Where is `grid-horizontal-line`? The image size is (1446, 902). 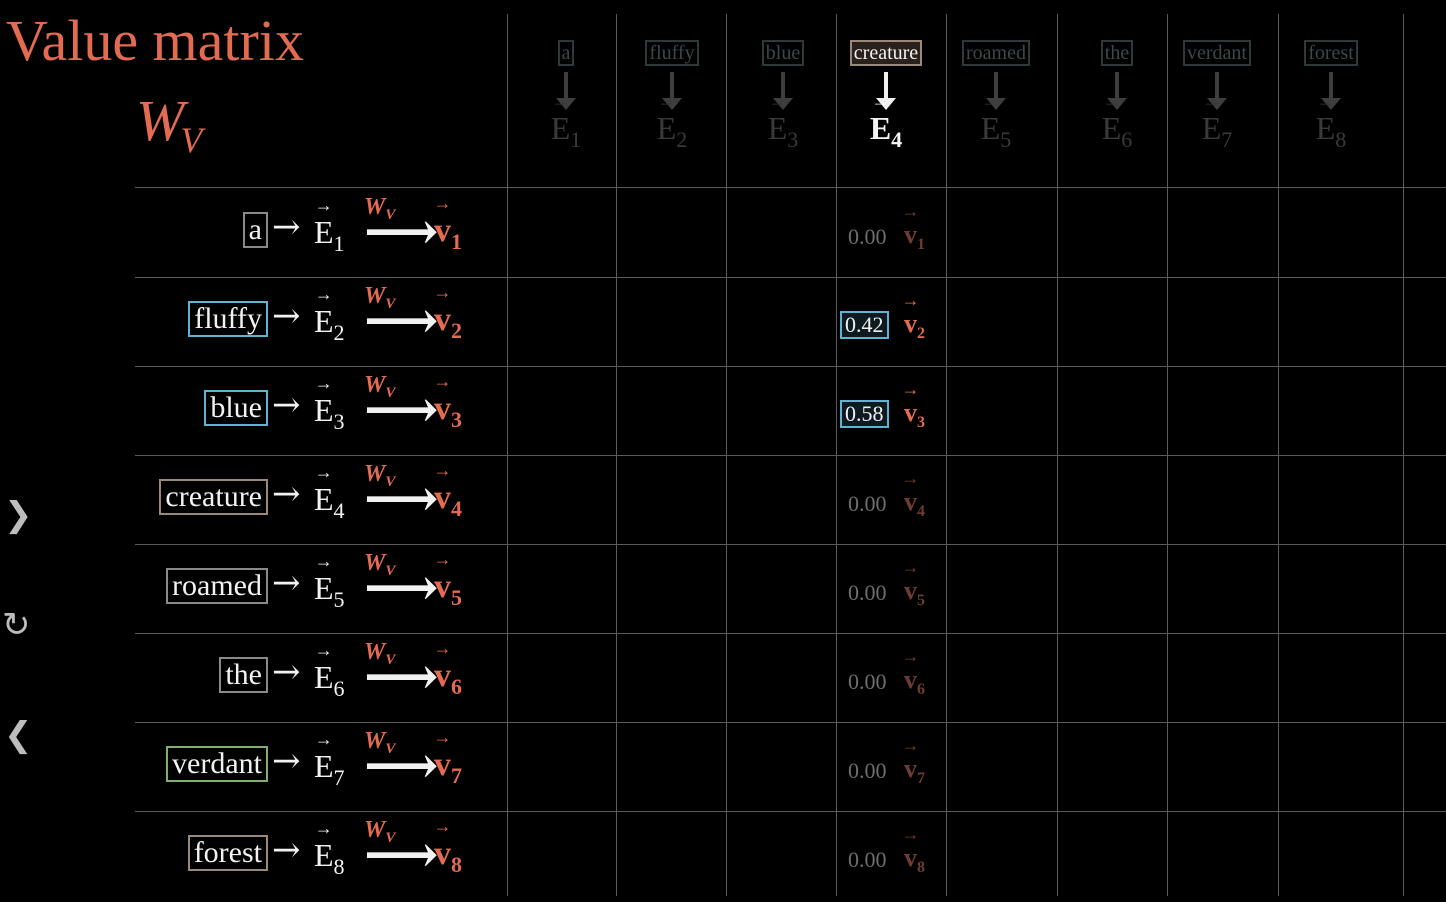
grid-horizontal-line is located at coordinates (790, 187).